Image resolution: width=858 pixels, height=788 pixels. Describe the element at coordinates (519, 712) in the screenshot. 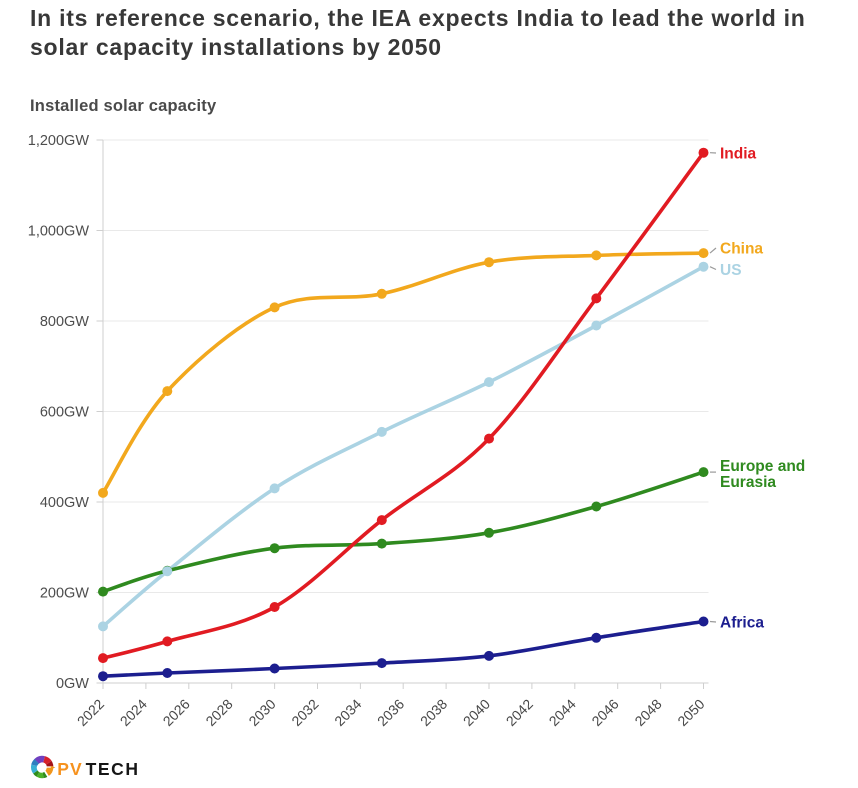

I see `svg-text: 2042` at that location.